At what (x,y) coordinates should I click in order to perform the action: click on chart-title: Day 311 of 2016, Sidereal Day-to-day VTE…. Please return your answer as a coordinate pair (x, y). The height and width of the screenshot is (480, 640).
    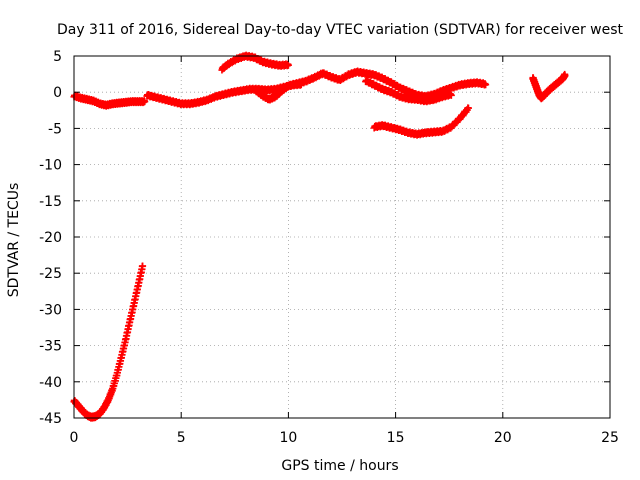
    Looking at the image, I should click on (340, 30).